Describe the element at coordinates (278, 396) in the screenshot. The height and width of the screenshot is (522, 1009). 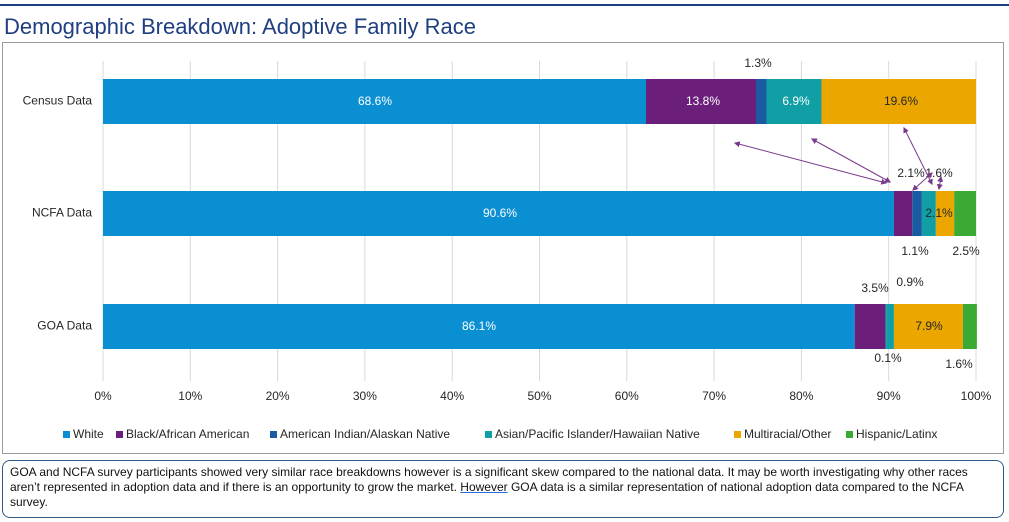
I see `x-tick-label: 20%` at that location.